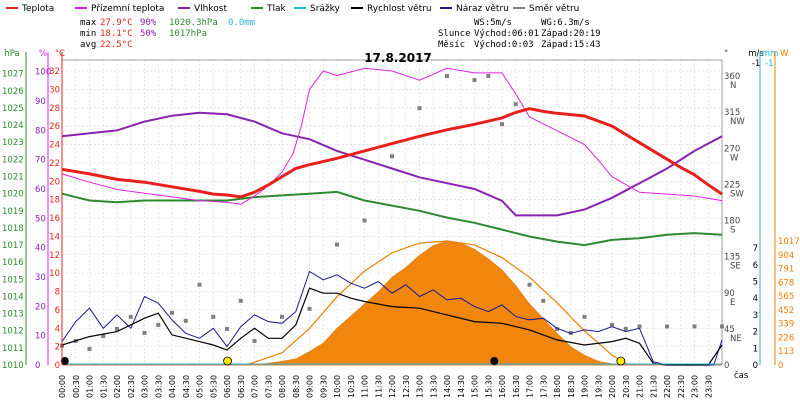 The image size is (800, 400). What do you see at coordinates (726, 366) in the screenshot?
I see `direction-tick-label: 0` at bounding box center [726, 366].